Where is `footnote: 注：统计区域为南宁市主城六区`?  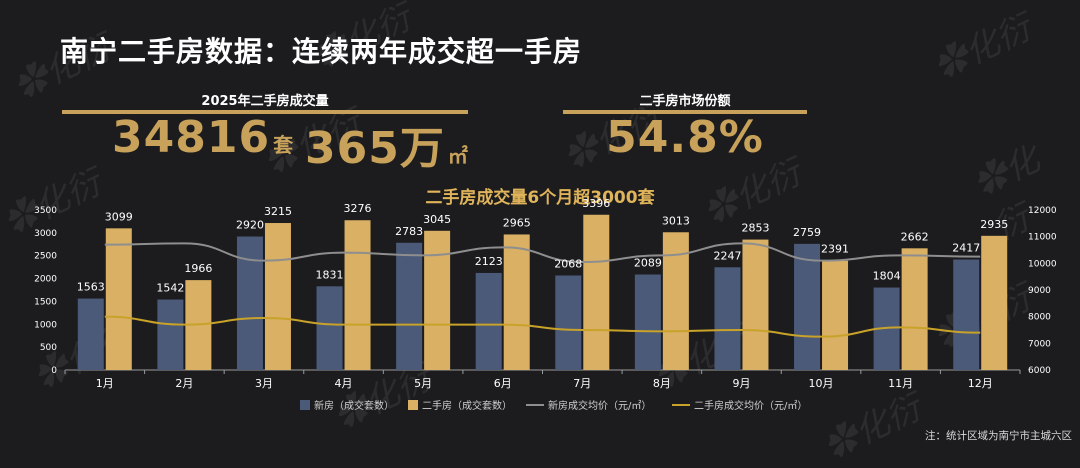
footnote: 注：统计区域为南宁市主城六区 is located at coordinates (998, 436).